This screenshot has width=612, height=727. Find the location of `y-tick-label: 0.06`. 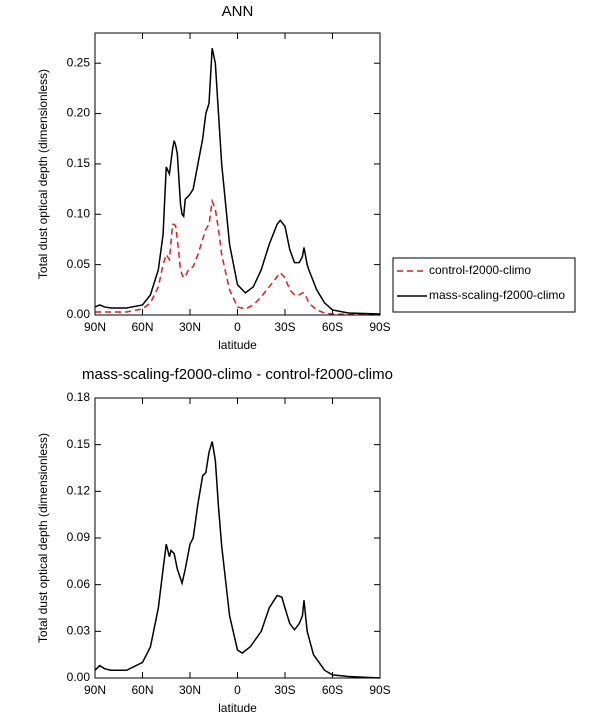

y-tick-label: 0.06 is located at coordinates (79, 584).